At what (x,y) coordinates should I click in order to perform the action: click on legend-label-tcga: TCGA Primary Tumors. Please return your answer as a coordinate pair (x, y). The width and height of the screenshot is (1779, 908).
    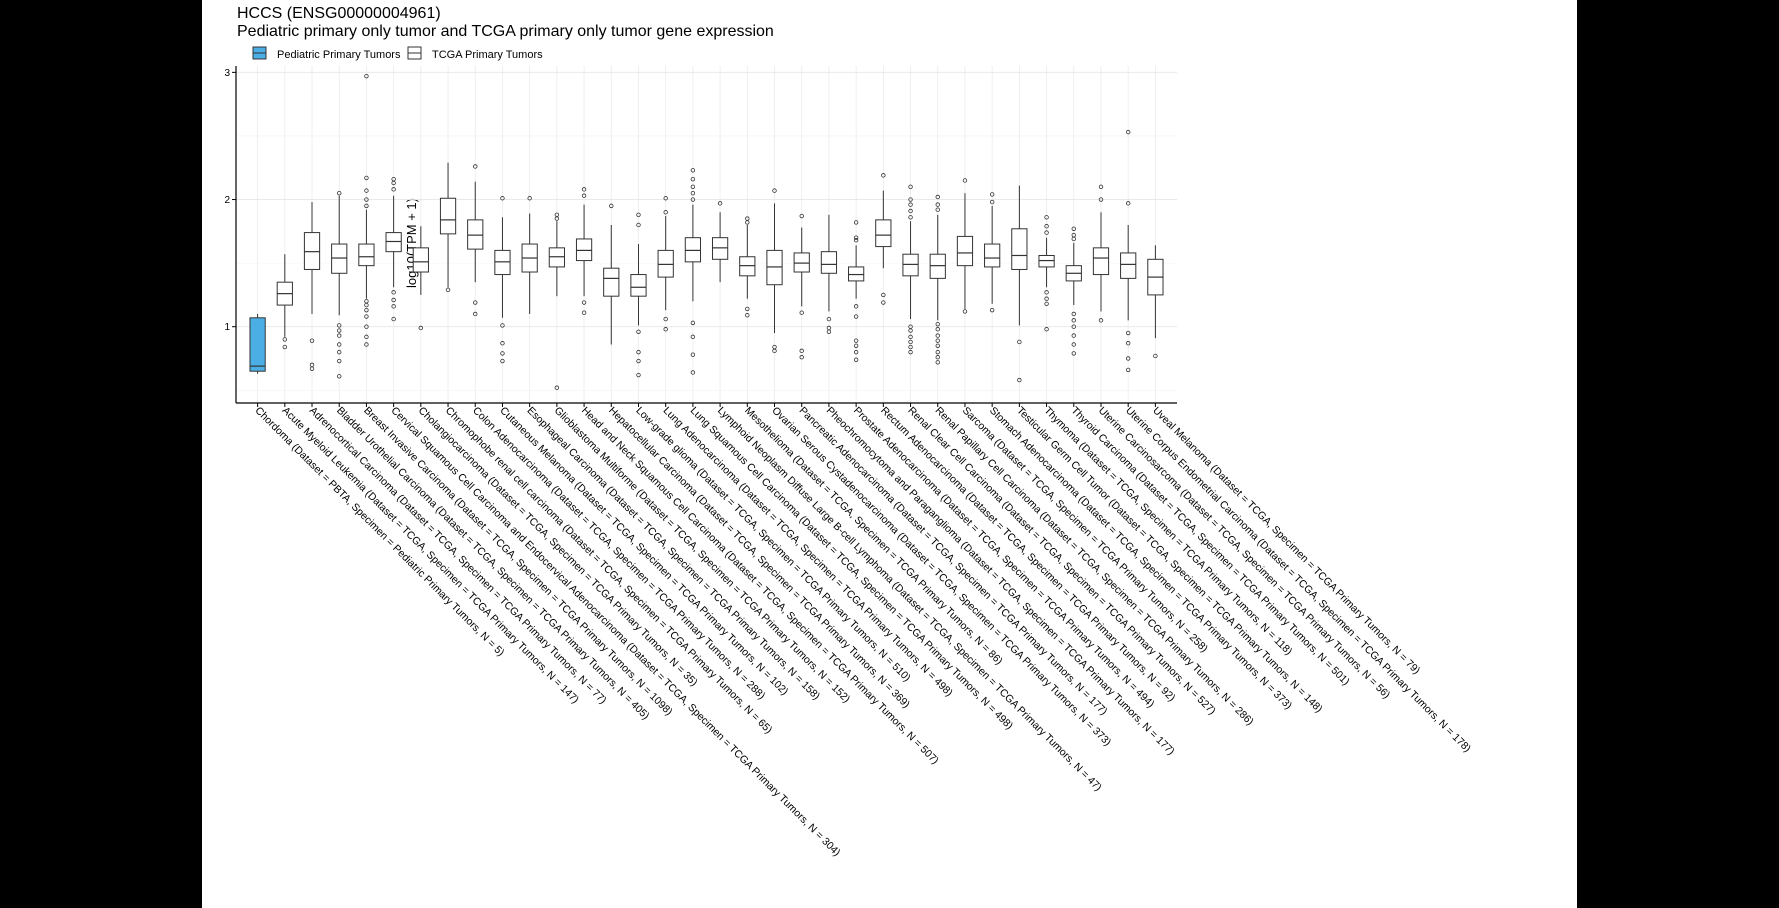
    Looking at the image, I should click on (487, 55).